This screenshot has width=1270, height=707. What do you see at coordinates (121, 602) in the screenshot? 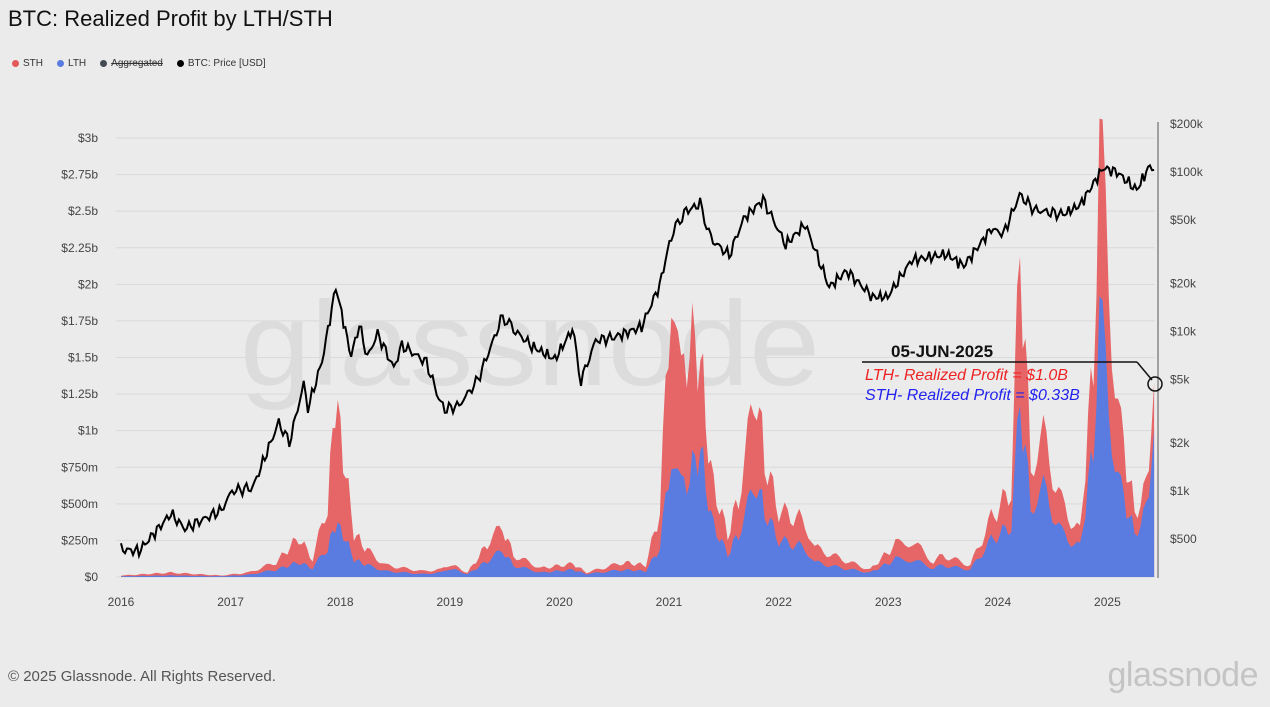
I see `x-tick-label: 2016` at bounding box center [121, 602].